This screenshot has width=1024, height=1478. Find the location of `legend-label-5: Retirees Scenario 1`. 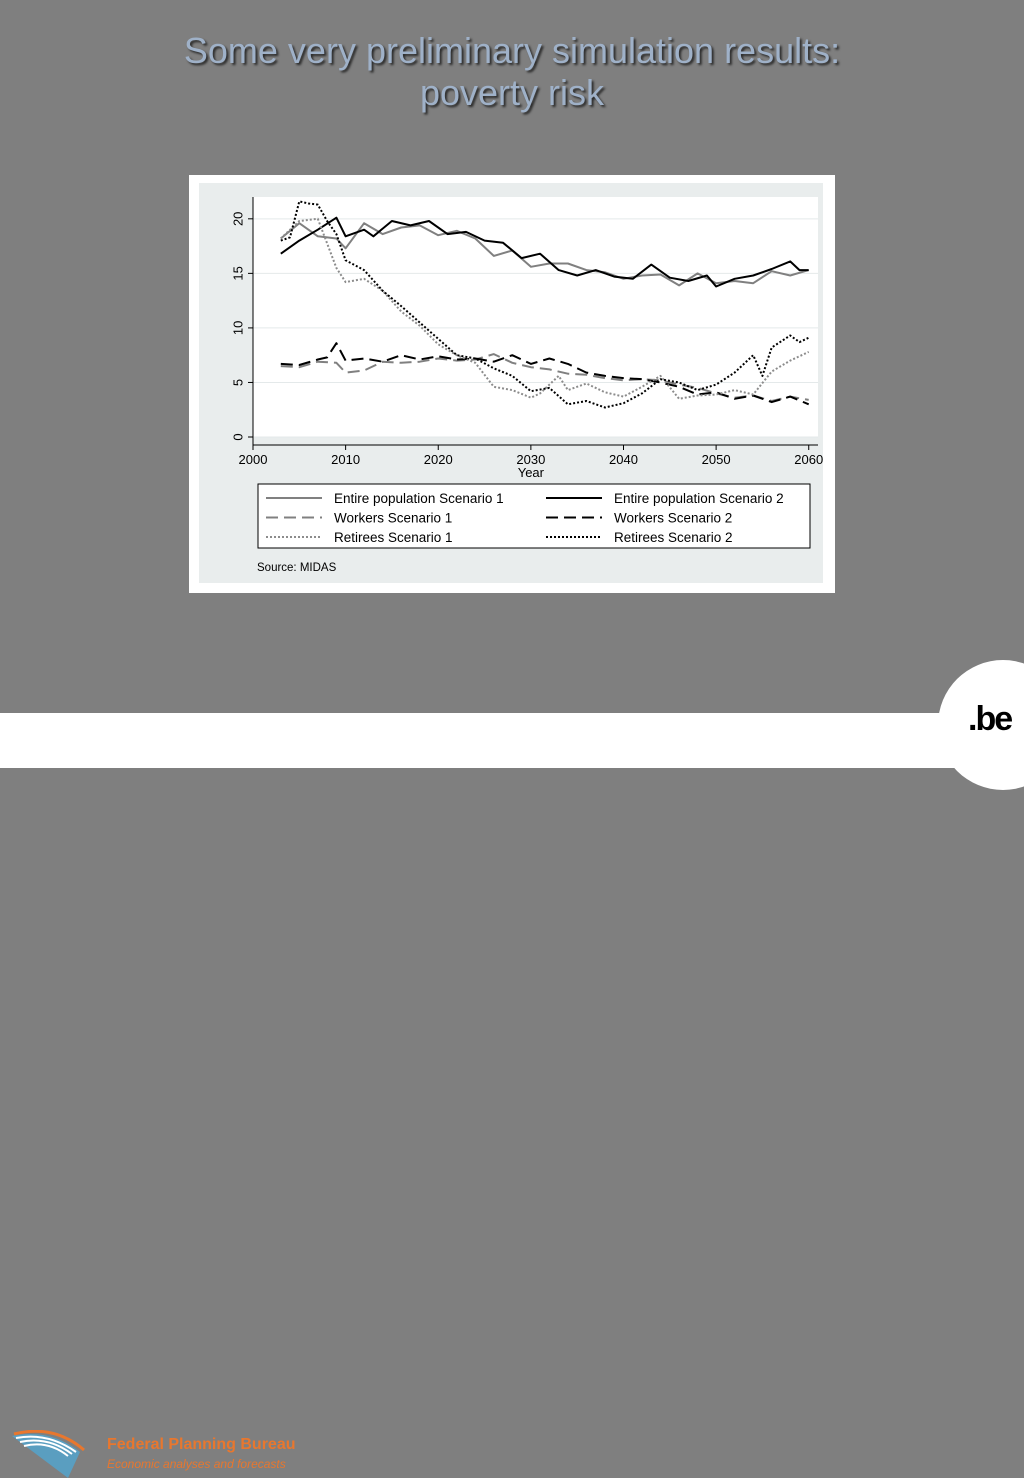

legend-label-5: Retirees Scenario 1 is located at coordinates (393, 537).